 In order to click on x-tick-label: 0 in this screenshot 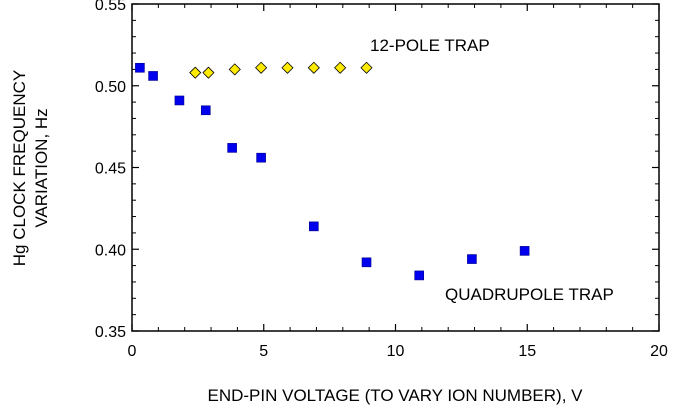, I will do `click(132, 351)`.